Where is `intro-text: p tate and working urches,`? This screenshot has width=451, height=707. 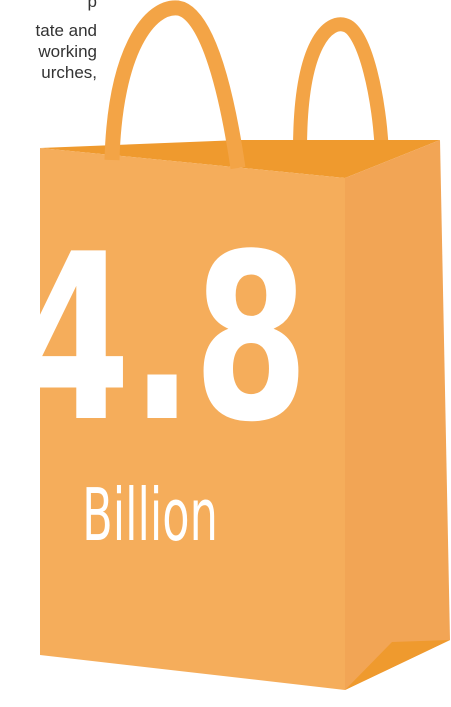 intro-text: p tate and working urches, is located at coordinates (66, 41).